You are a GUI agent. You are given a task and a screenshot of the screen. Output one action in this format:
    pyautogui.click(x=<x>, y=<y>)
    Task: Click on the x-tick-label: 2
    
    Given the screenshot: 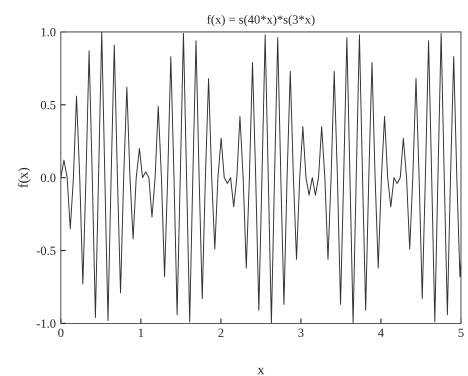 What is the action you would take?
    pyautogui.click(x=221, y=332)
    